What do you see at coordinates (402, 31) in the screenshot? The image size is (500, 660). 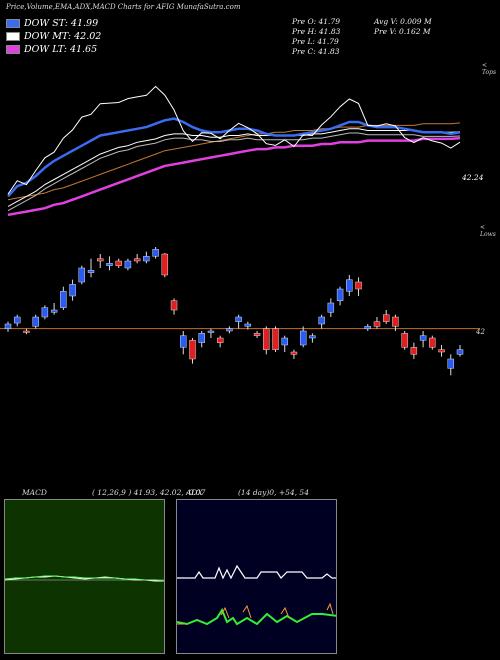 I see `stat-pre-volume: Pre V: 0.162 M` at bounding box center [402, 31].